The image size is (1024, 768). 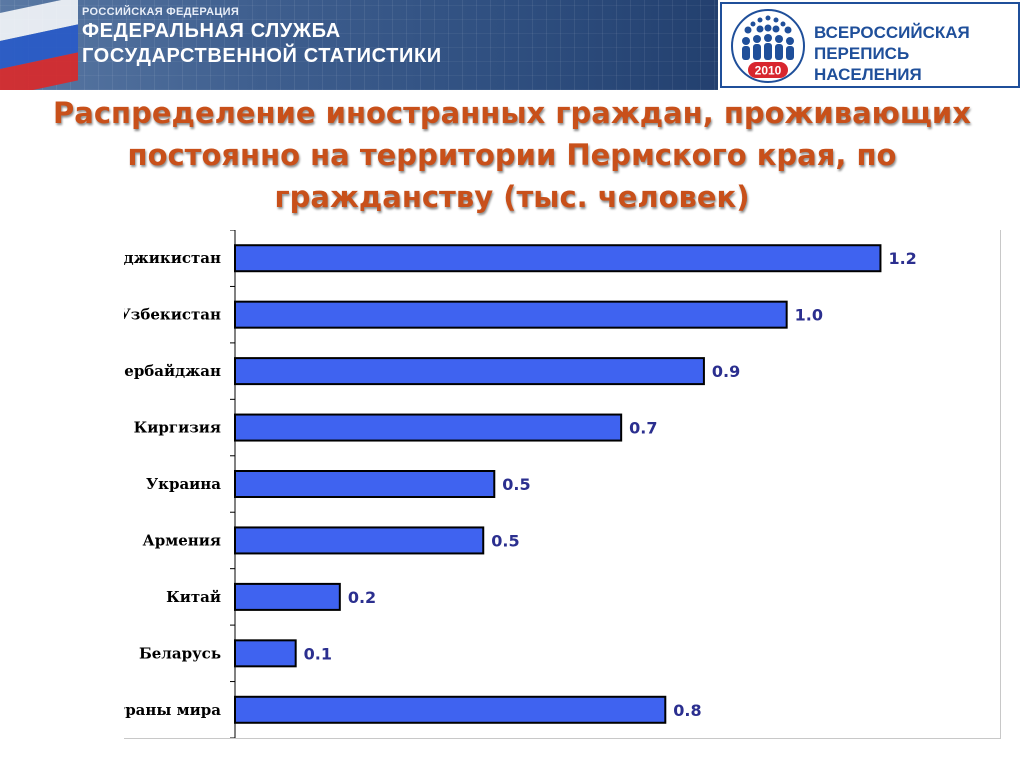 What do you see at coordinates (177, 428) in the screenshot?
I see `category-label: Киргизия` at bounding box center [177, 428].